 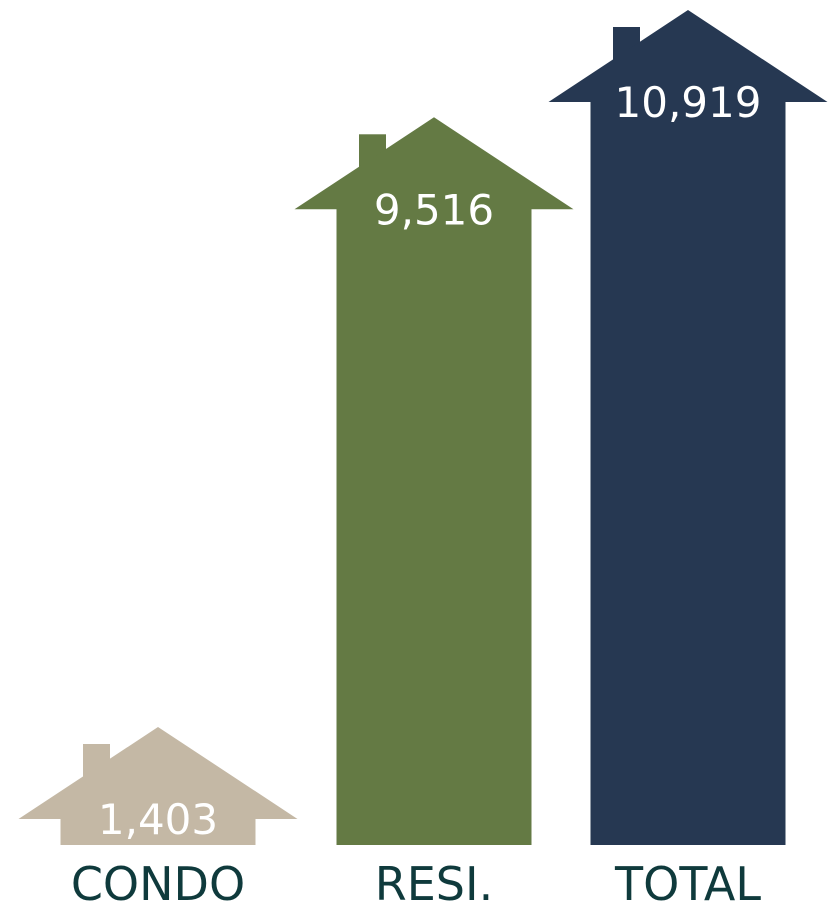 What do you see at coordinates (158, 819) in the screenshot?
I see `data-label: 1,403` at bounding box center [158, 819].